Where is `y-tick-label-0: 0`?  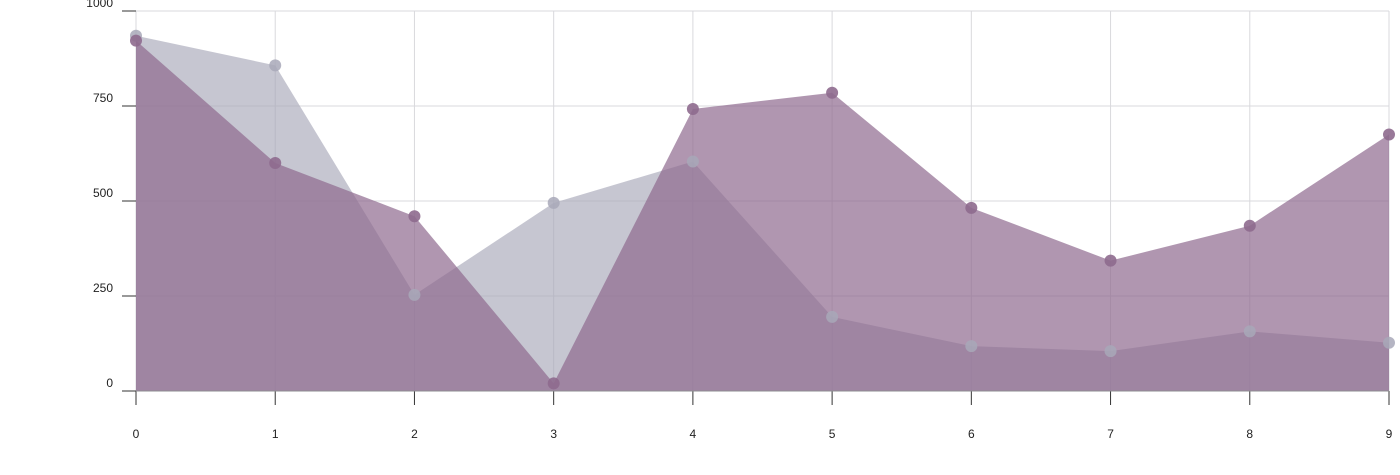 y-tick-label-0: 0 is located at coordinates (109, 383).